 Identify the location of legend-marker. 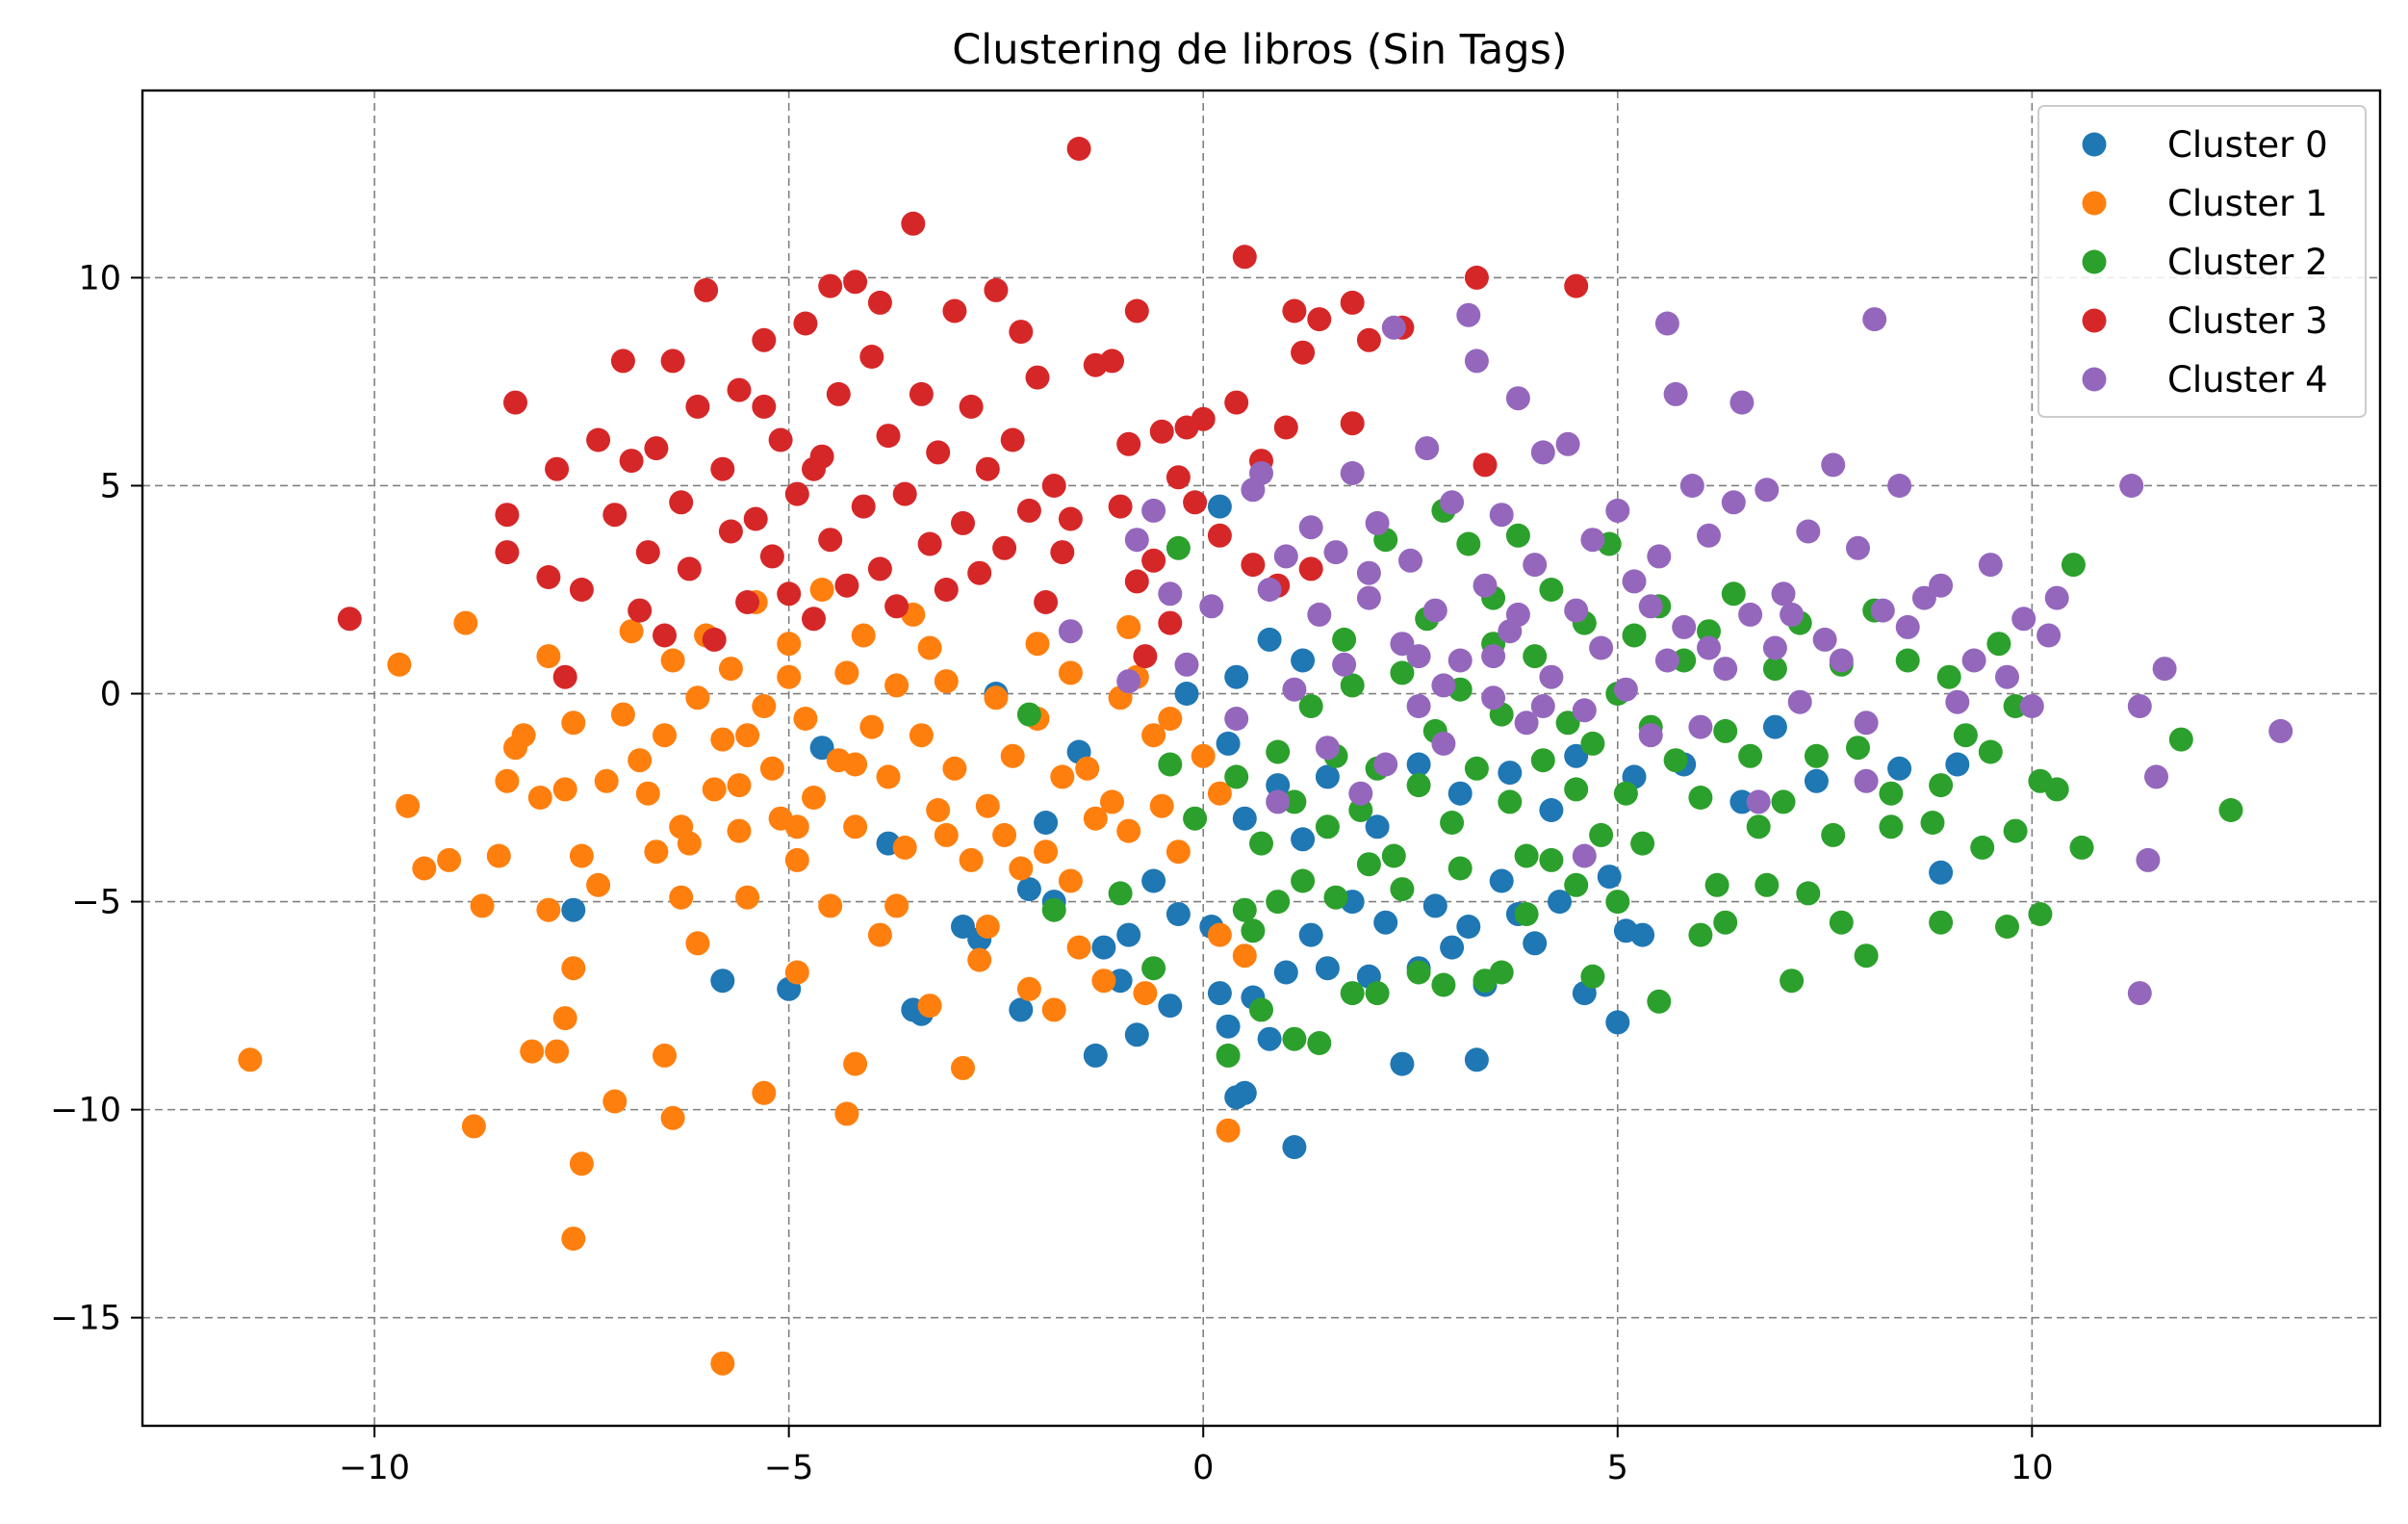
(2094, 379).